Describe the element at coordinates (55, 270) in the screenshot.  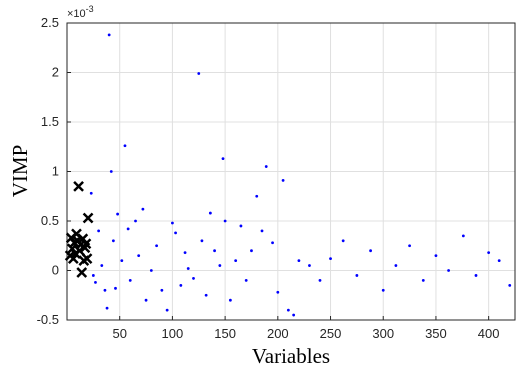
I see `y-tick-label: 0` at that location.